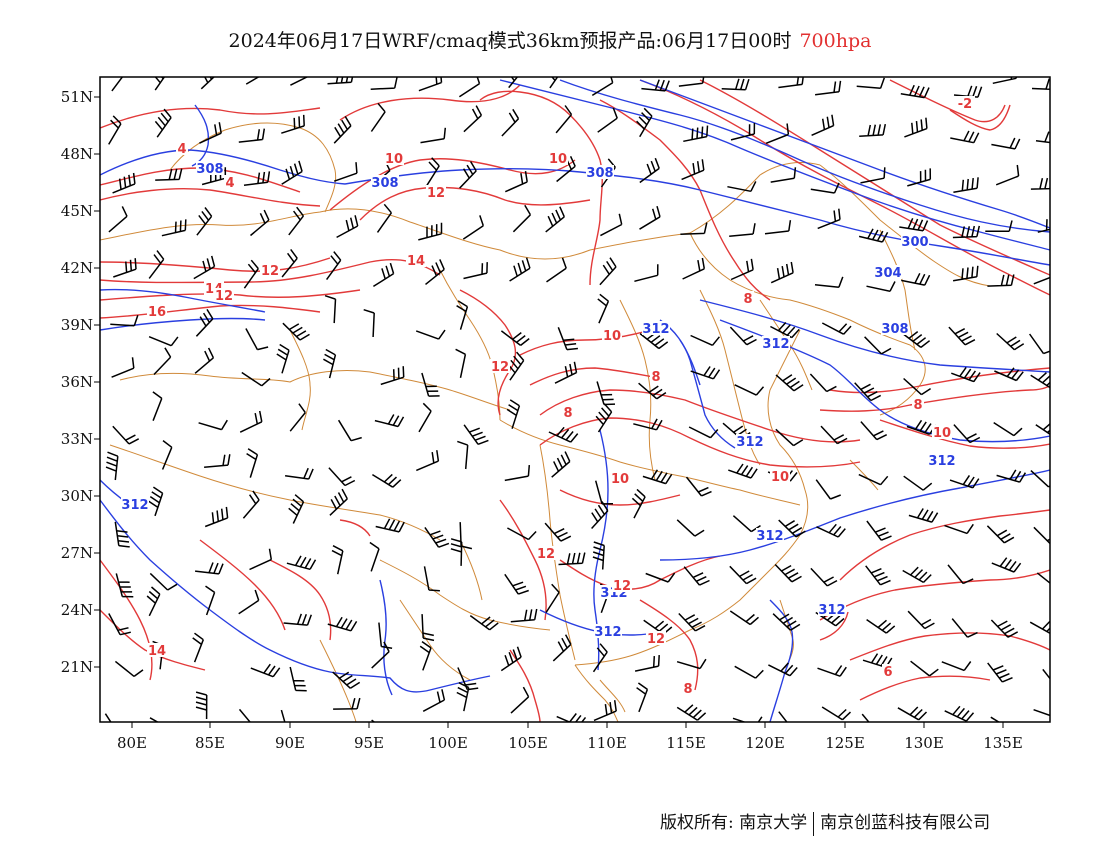 This screenshot has width=1100, height=850. Describe the element at coordinates (77, 154) in the screenshot. I see `lat-label: 48N` at that location.